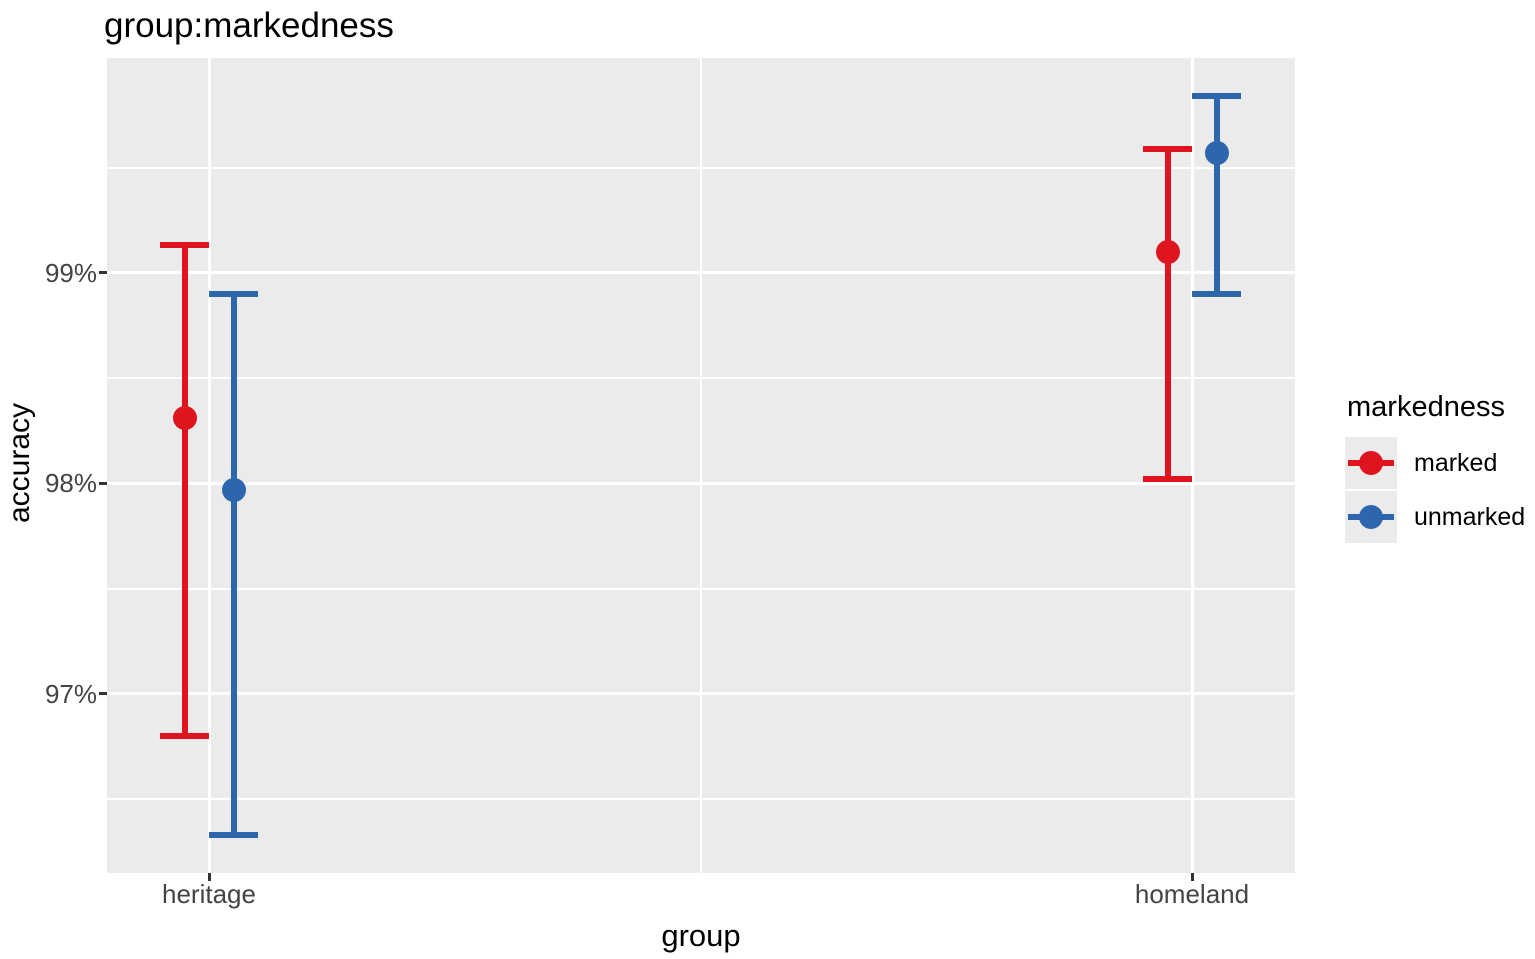  I want to click on legend-entry-unmarked: unmarked, so click(1440, 517).